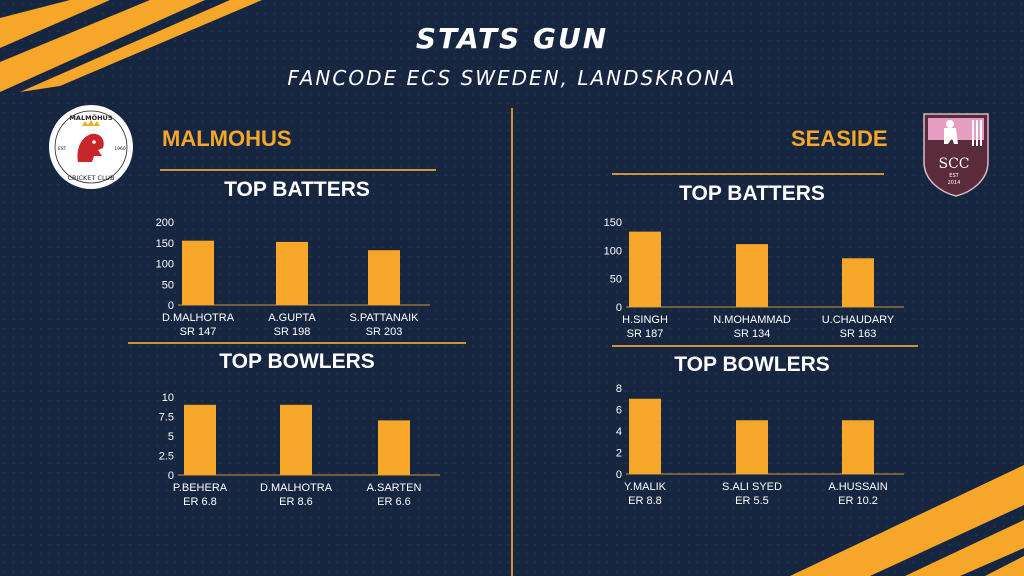  I want to click on logo-scc-text: SCC, so click(953, 164).